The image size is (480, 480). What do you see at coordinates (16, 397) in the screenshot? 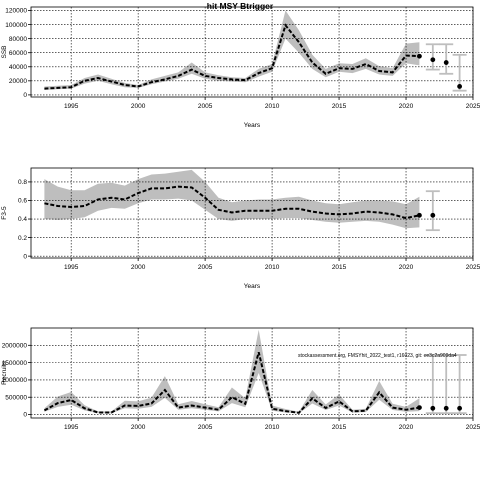
I see `recruits-ytick-label-1: 500000` at bounding box center [16, 397].